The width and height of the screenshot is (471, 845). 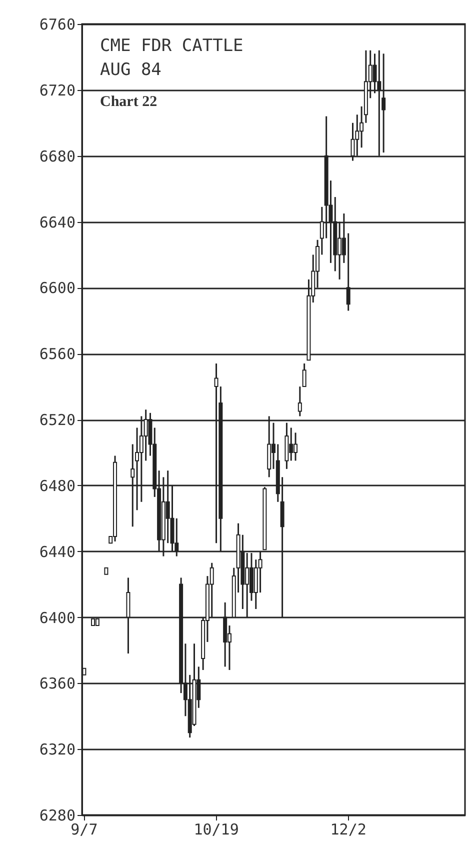 I want to click on y-tick-label: 6560, so click(x=57, y=354).